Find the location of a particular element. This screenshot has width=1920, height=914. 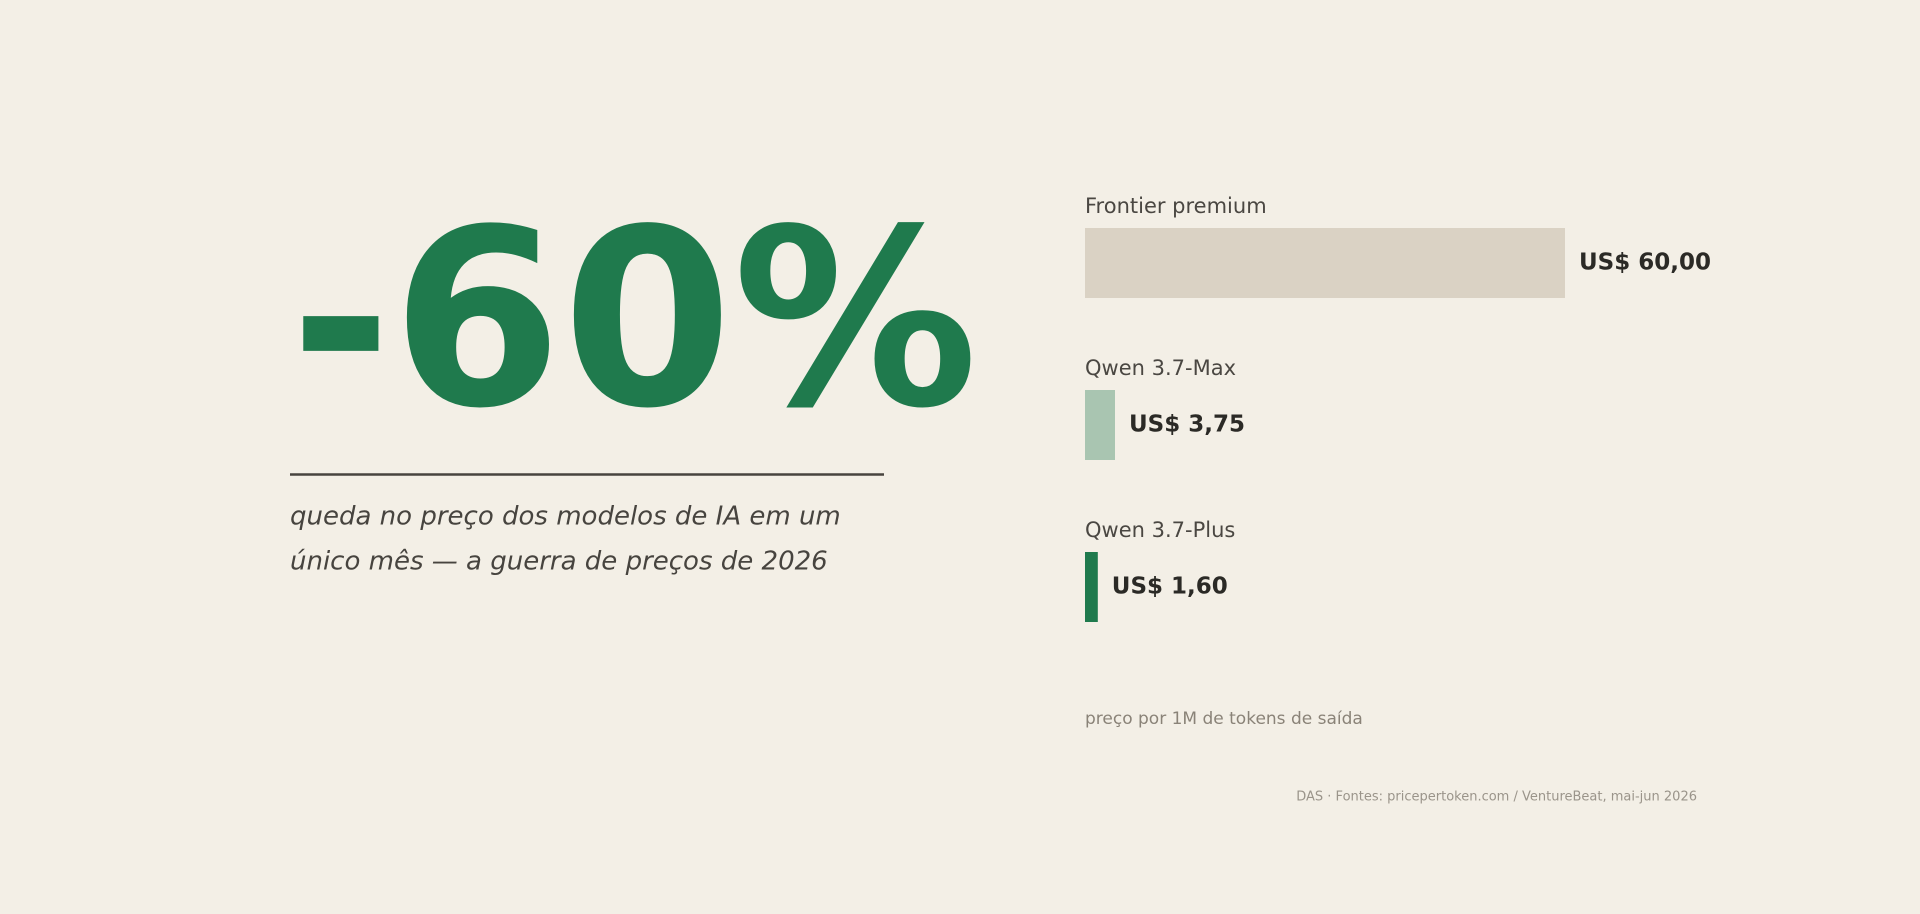

value-label: US$ 3,75 is located at coordinates (1187, 425).